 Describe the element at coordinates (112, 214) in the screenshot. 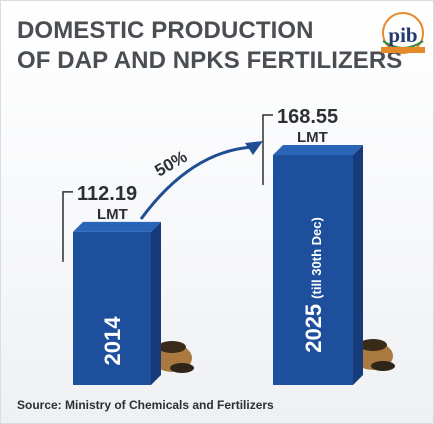

I see `unit-label-0: LMT` at that location.